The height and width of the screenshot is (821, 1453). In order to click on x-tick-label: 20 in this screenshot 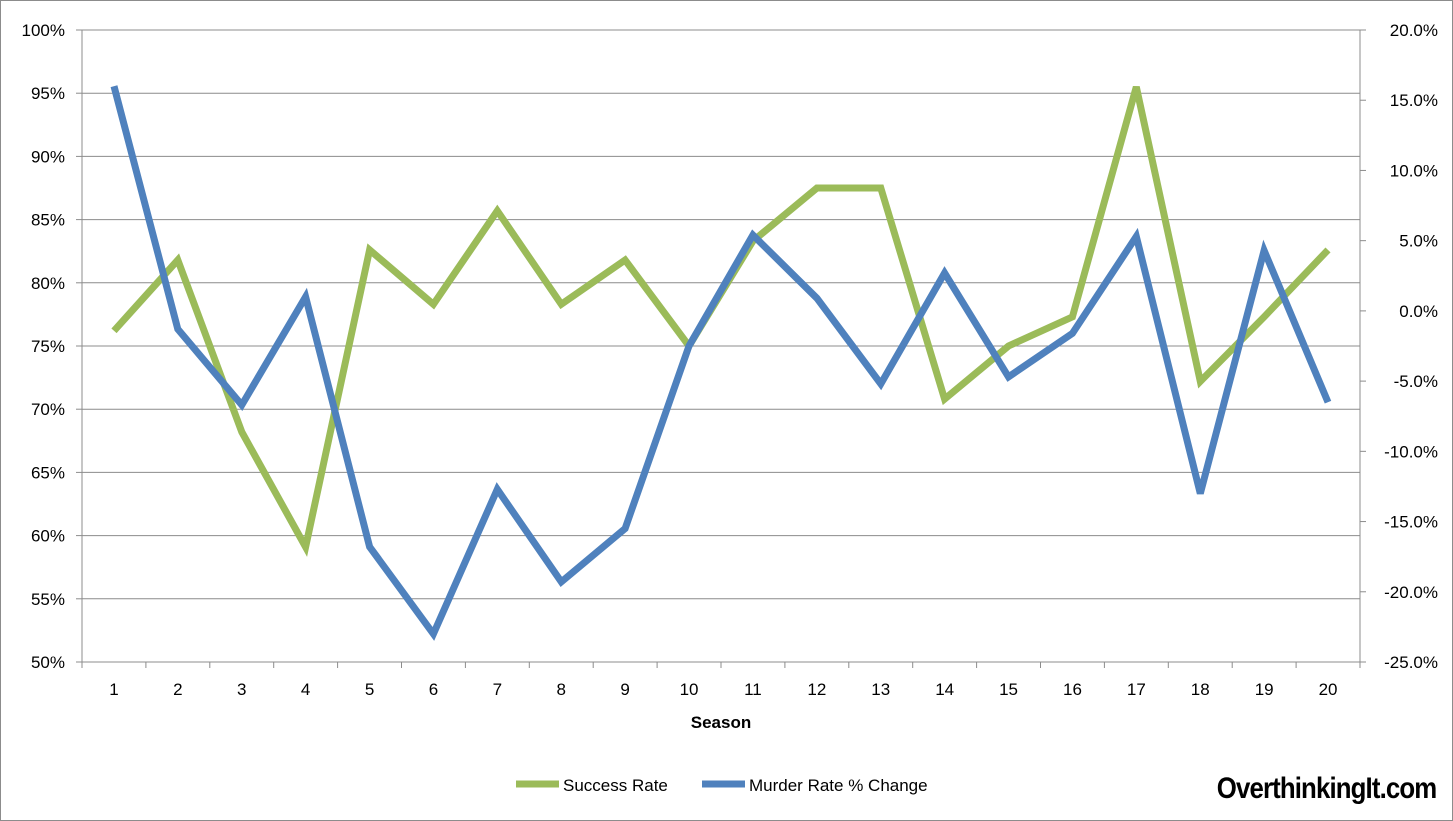, I will do `click(1328, 689)`.